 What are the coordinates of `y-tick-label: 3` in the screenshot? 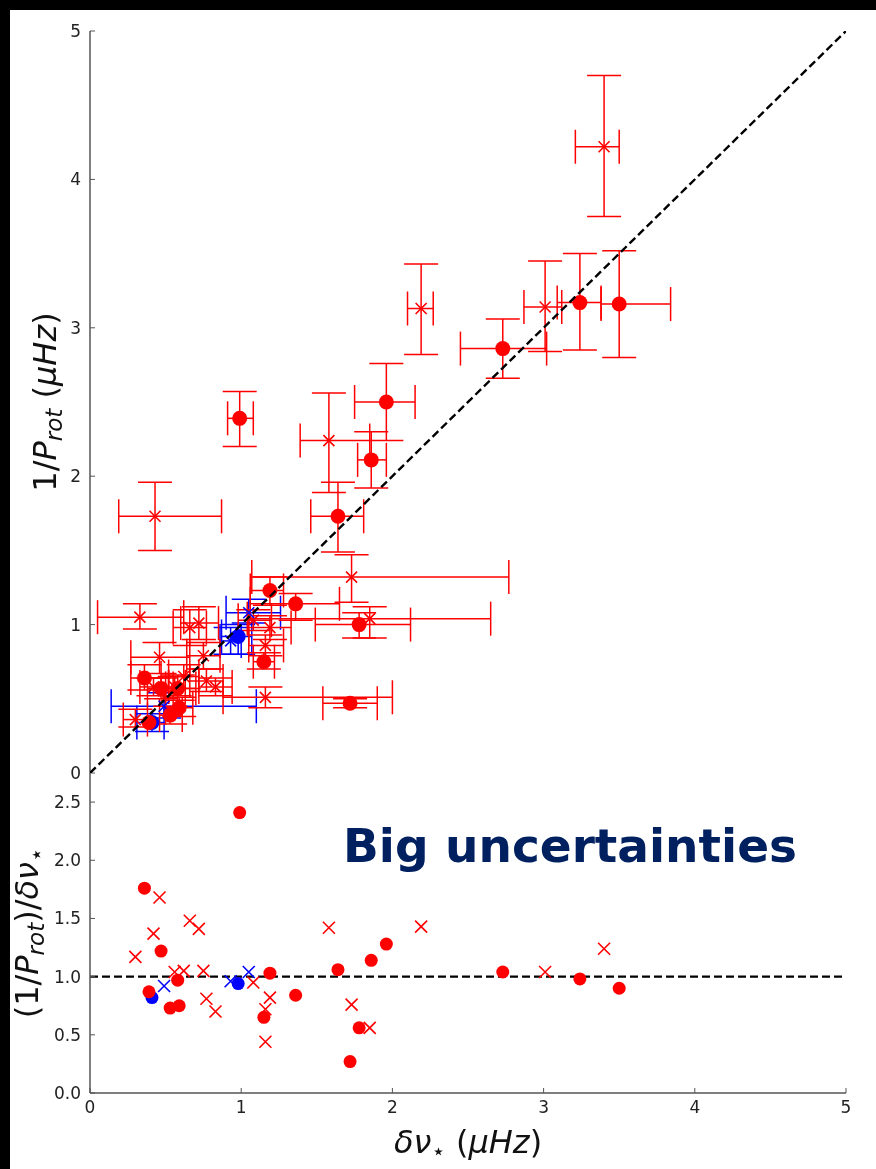 It's located at (75, 327).